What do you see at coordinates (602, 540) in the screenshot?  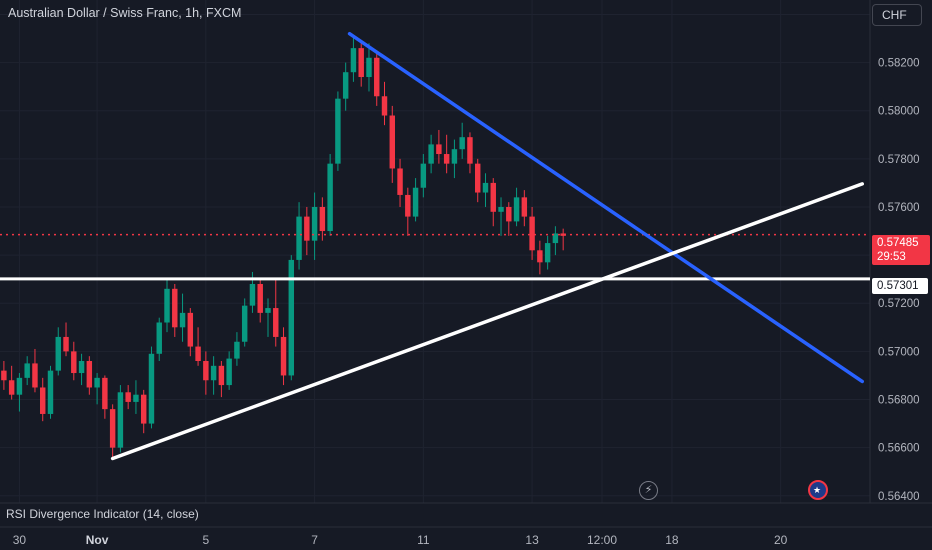 I see `time-tick-label: 12:00` at bounding box center [602, 540].